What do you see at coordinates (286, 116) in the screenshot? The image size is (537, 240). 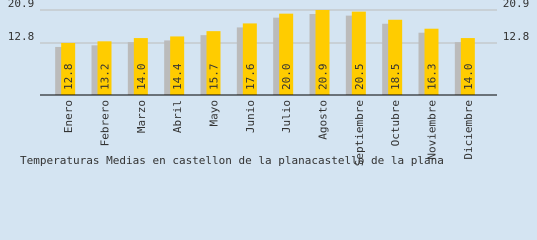 I see `x-tick-label: Julio` at bounding box center [286, 116].